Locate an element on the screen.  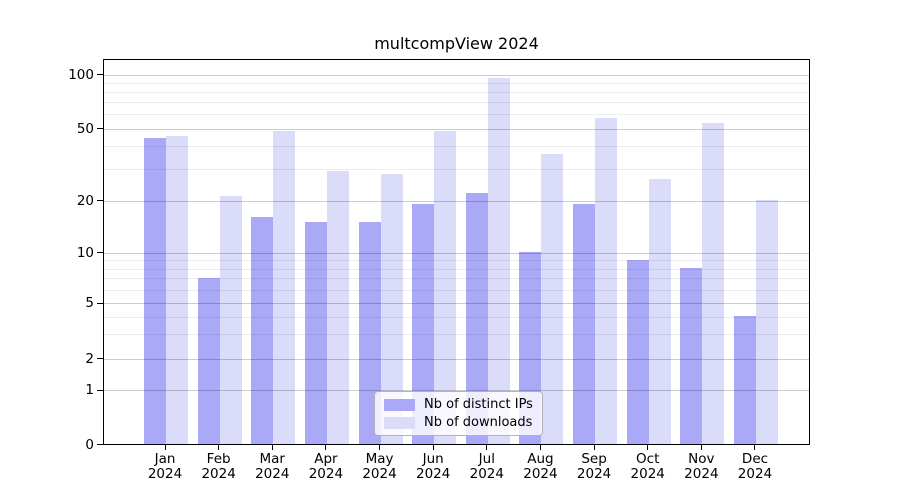
y-tick-label: 50 is located at coordinates (85, 128).